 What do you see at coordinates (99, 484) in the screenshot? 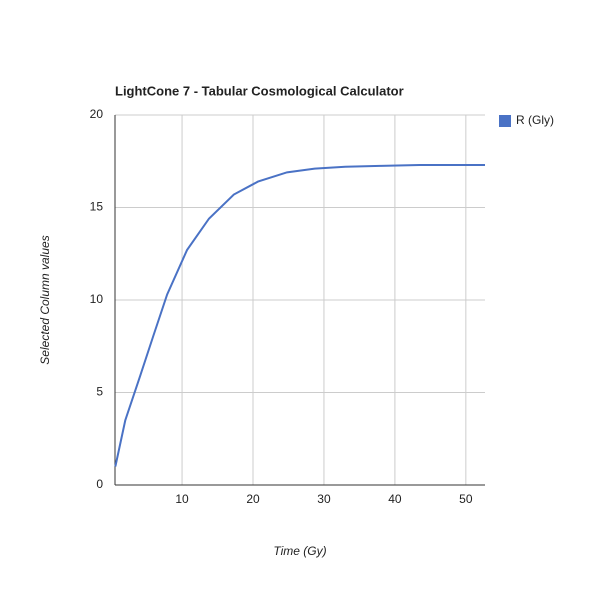
I see `y-tick-label: 0` at bounding box center [99, 484].